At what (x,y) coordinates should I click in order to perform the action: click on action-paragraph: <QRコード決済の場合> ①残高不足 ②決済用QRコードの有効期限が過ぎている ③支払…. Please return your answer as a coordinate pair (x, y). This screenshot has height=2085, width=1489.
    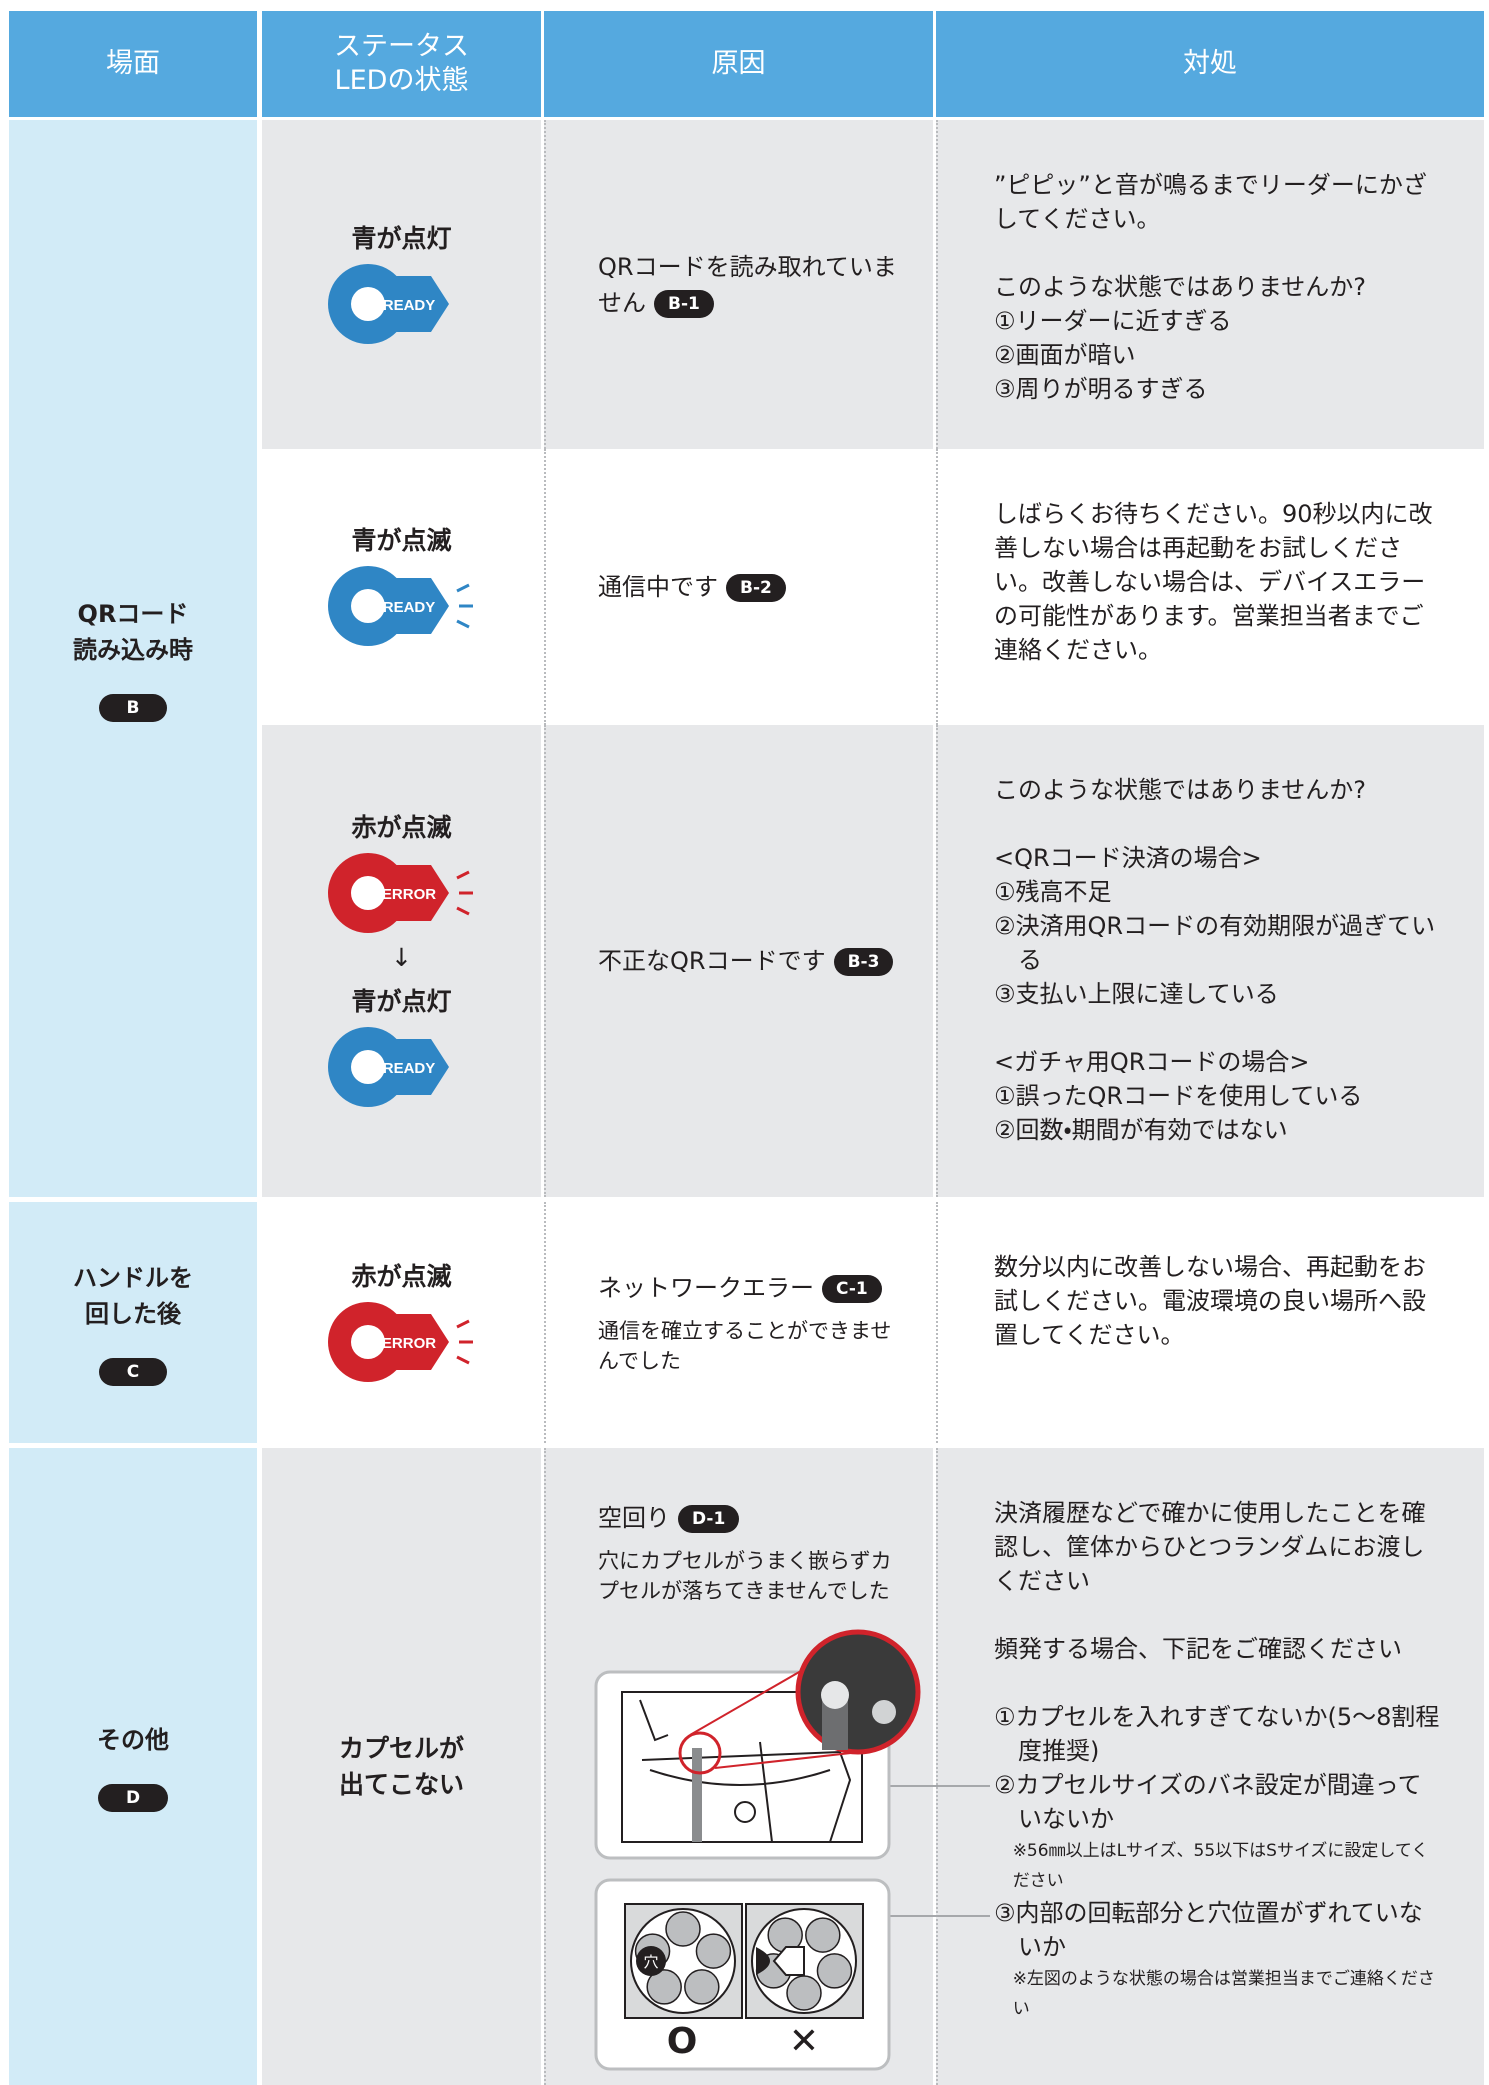
    Looking at the image, I should click on (1219, 926).